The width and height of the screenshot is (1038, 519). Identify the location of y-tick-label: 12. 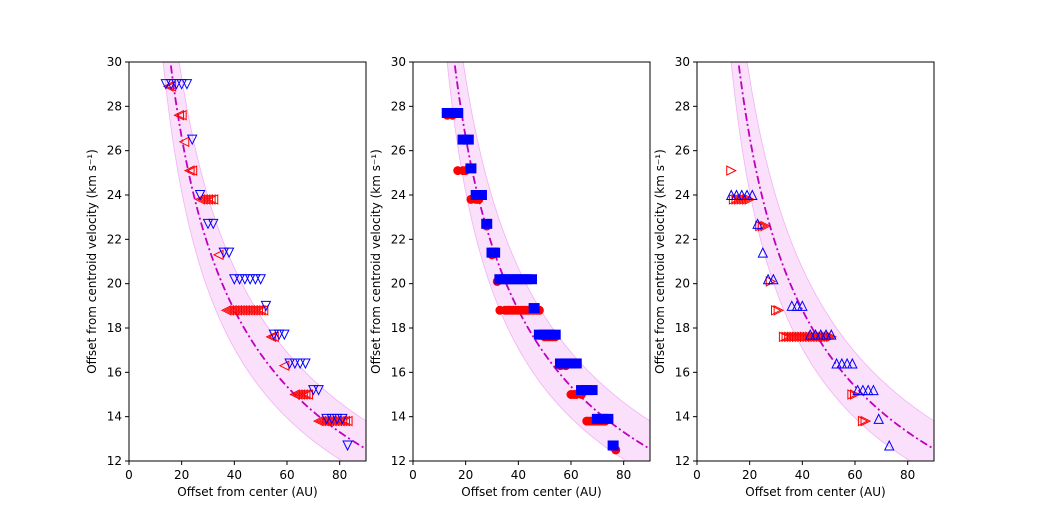
(114, 461).